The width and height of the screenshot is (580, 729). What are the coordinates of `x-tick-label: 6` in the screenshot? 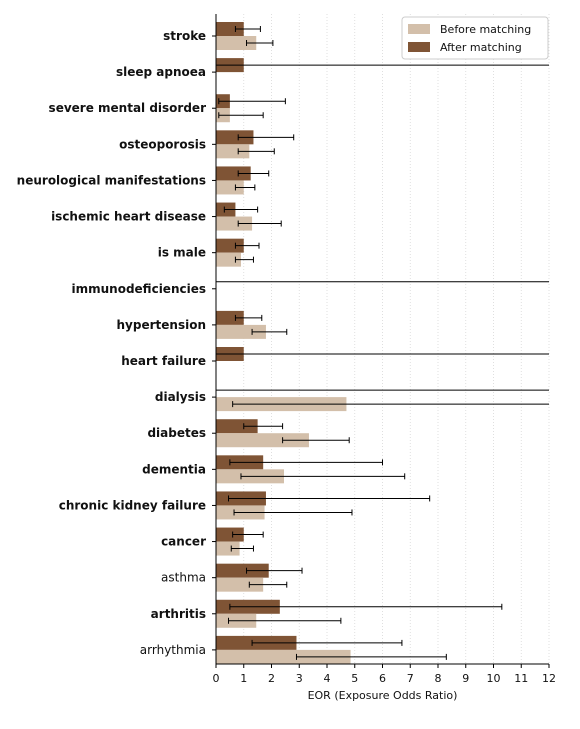 It's located at (382, 678).